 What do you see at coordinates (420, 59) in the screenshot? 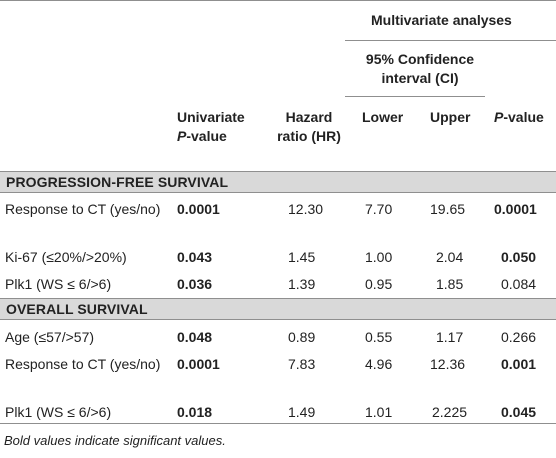
I see `ci-header-line1: 95% Confidence` at bounding box center [420, 59].